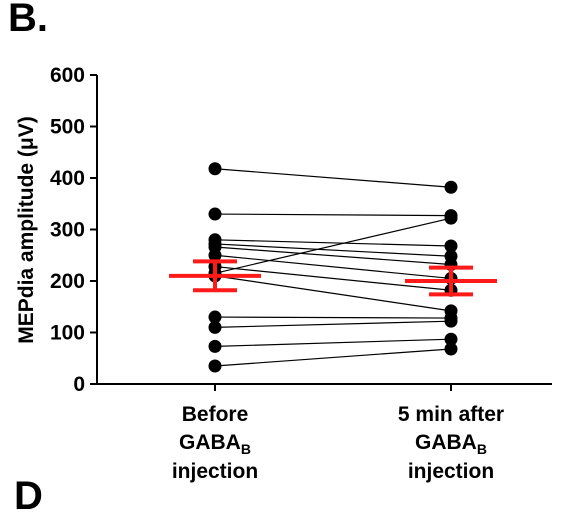 The image size is (569, 519). Describe the element at coordinates (67, 281) in the screenshot. I see `y-tick-label: 200` at that location.